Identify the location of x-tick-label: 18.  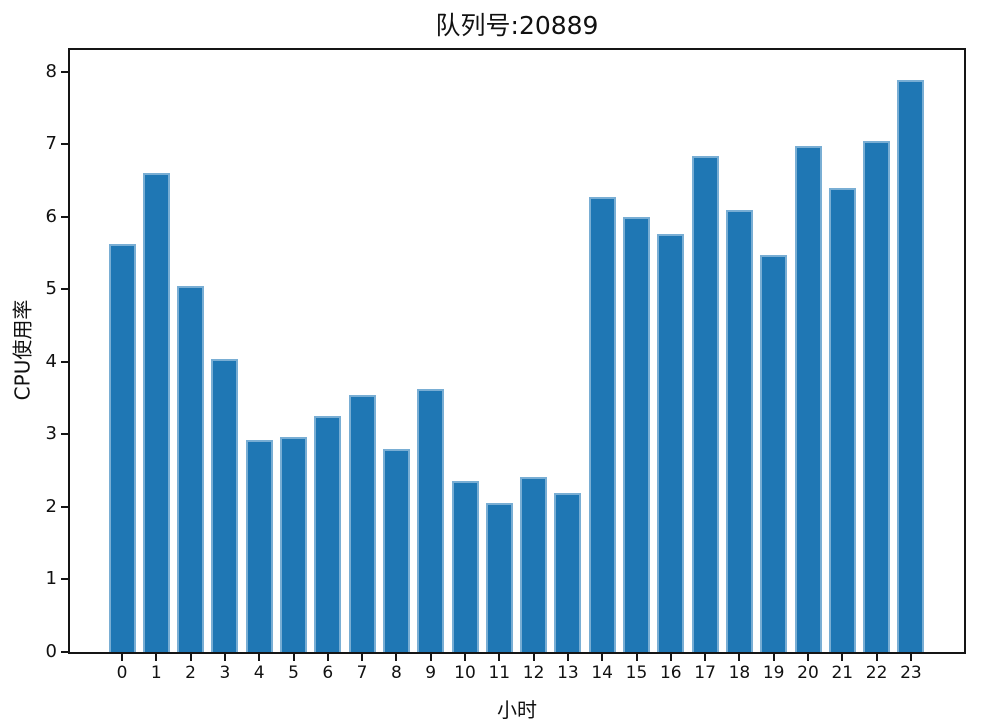
(739, 673).